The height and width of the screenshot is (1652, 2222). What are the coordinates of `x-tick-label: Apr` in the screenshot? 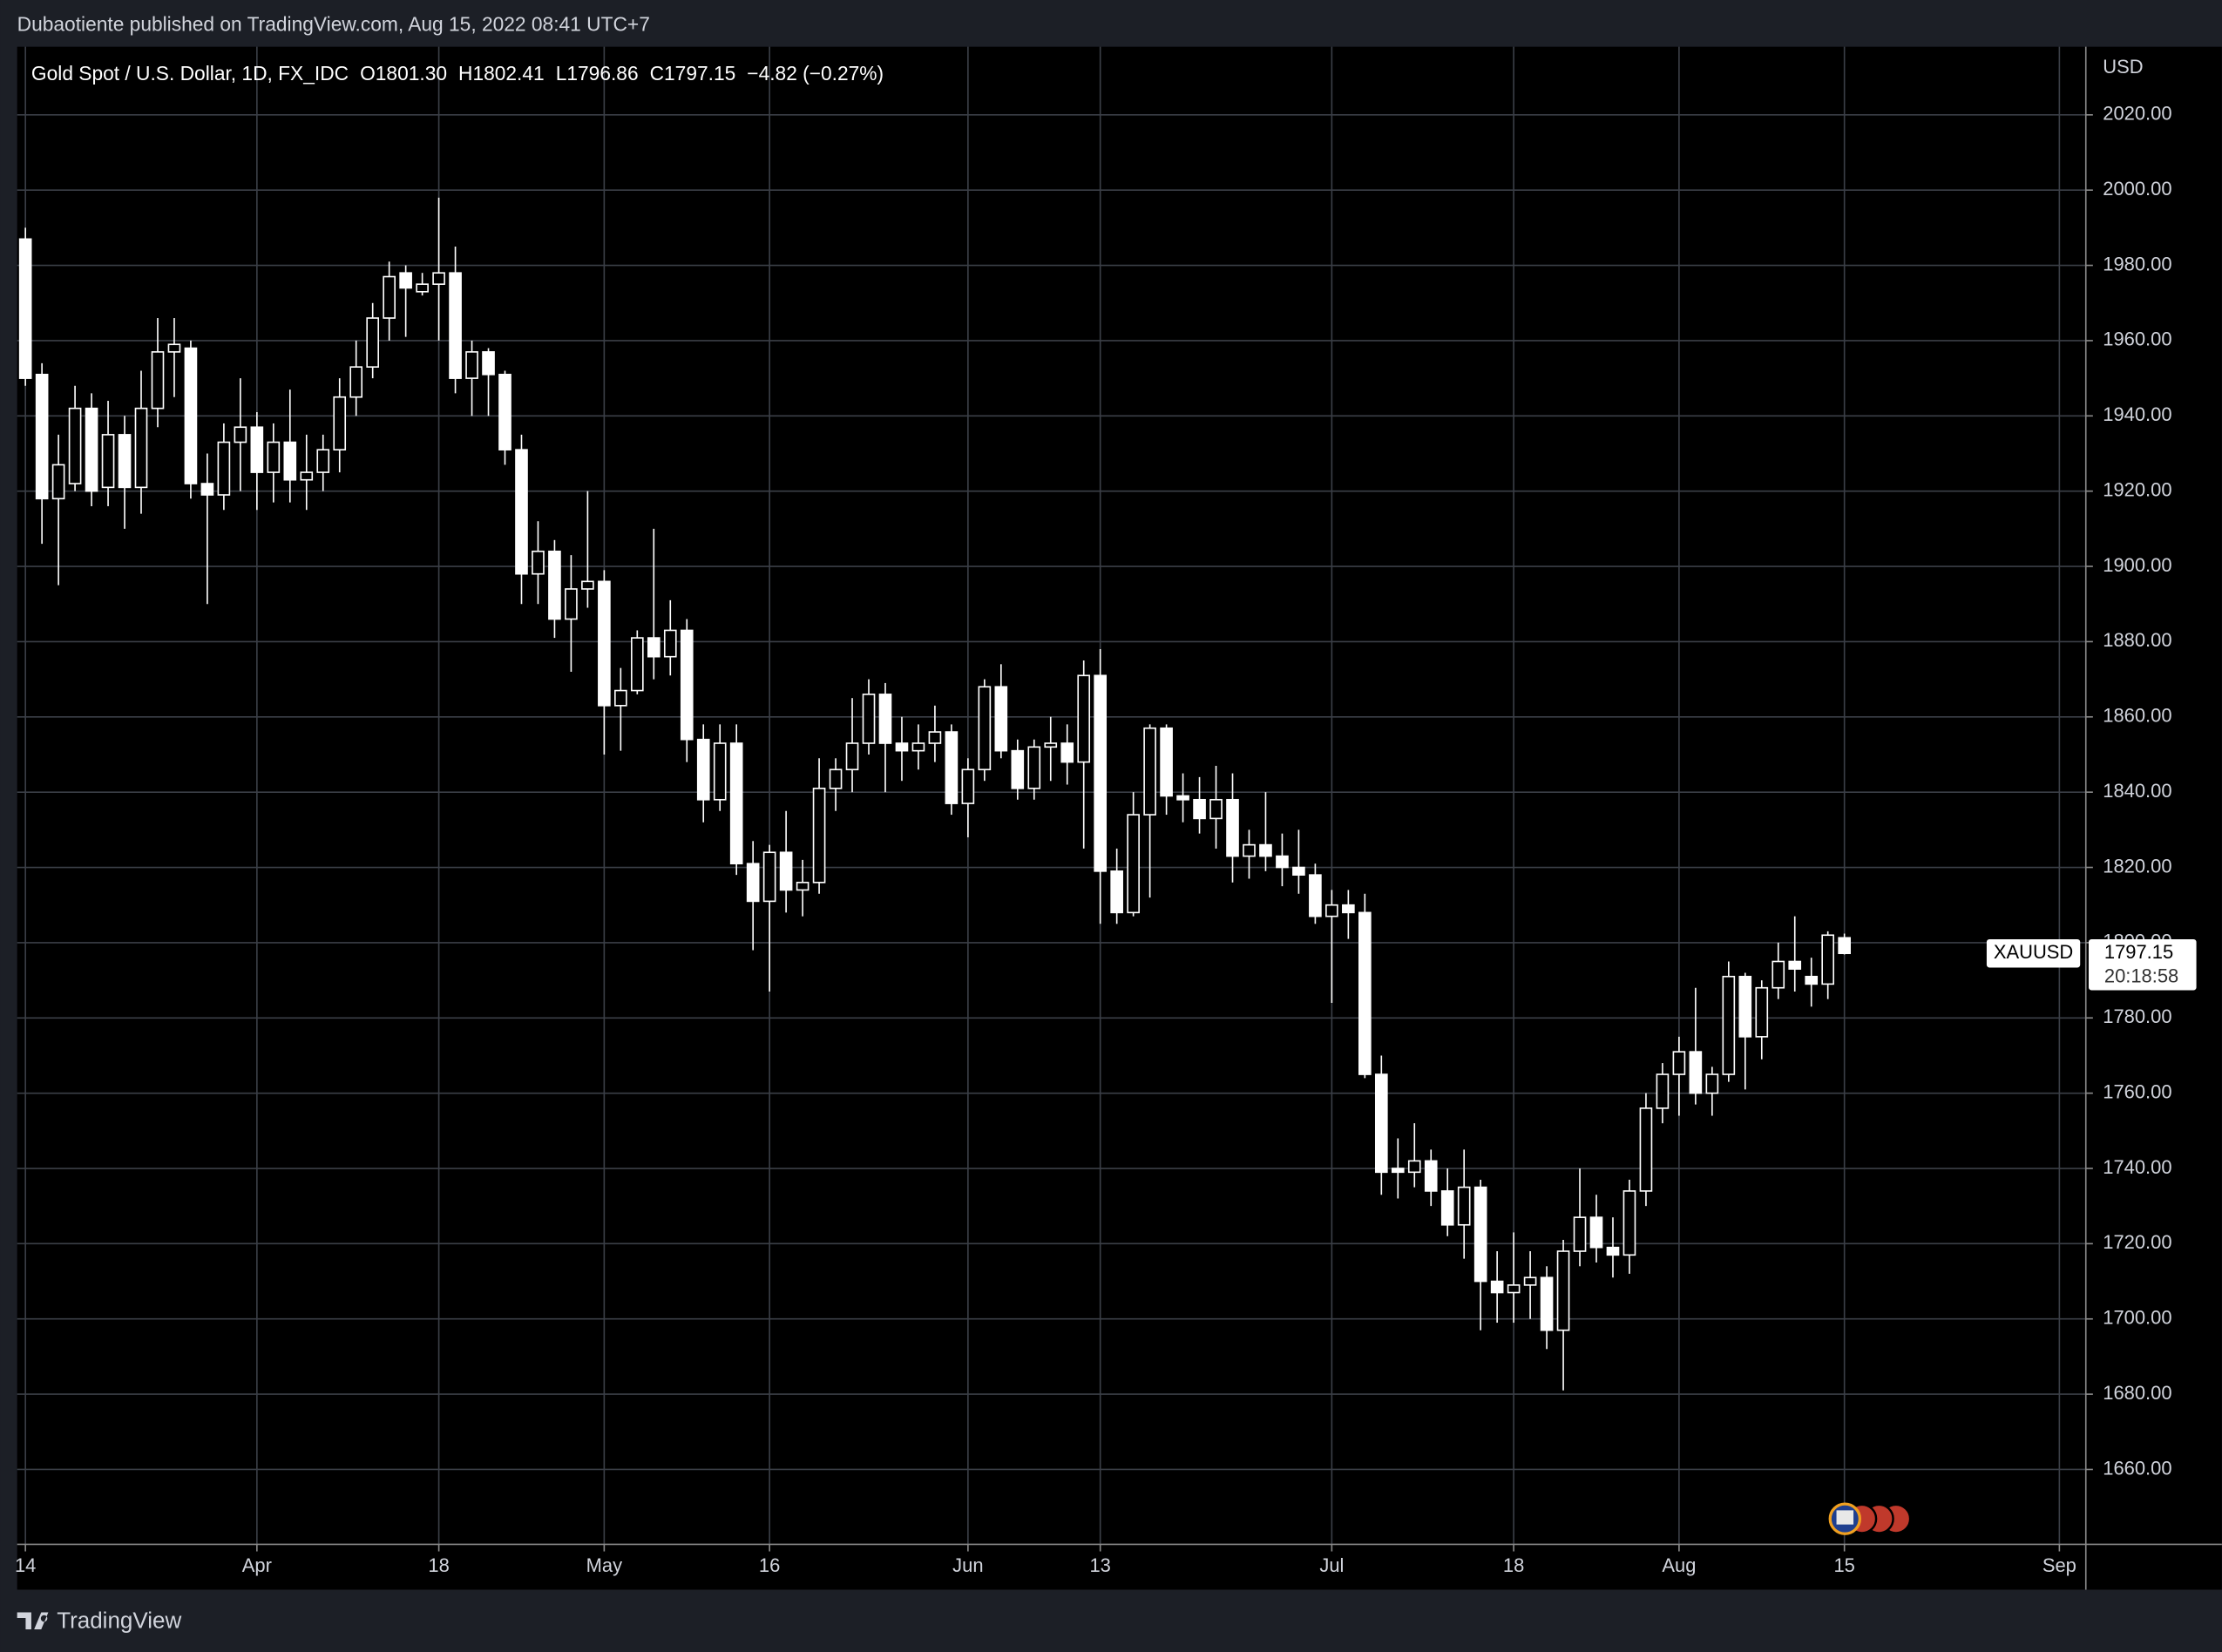 It's located at (257, 1565).